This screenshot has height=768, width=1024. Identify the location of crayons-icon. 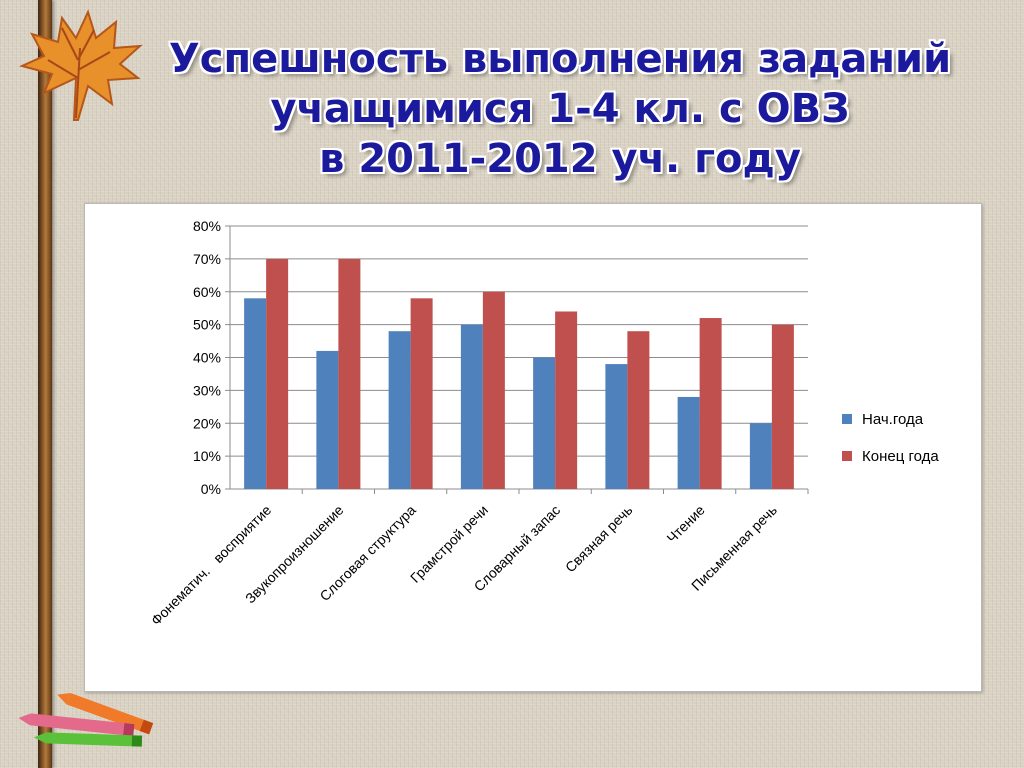
(86, 720).